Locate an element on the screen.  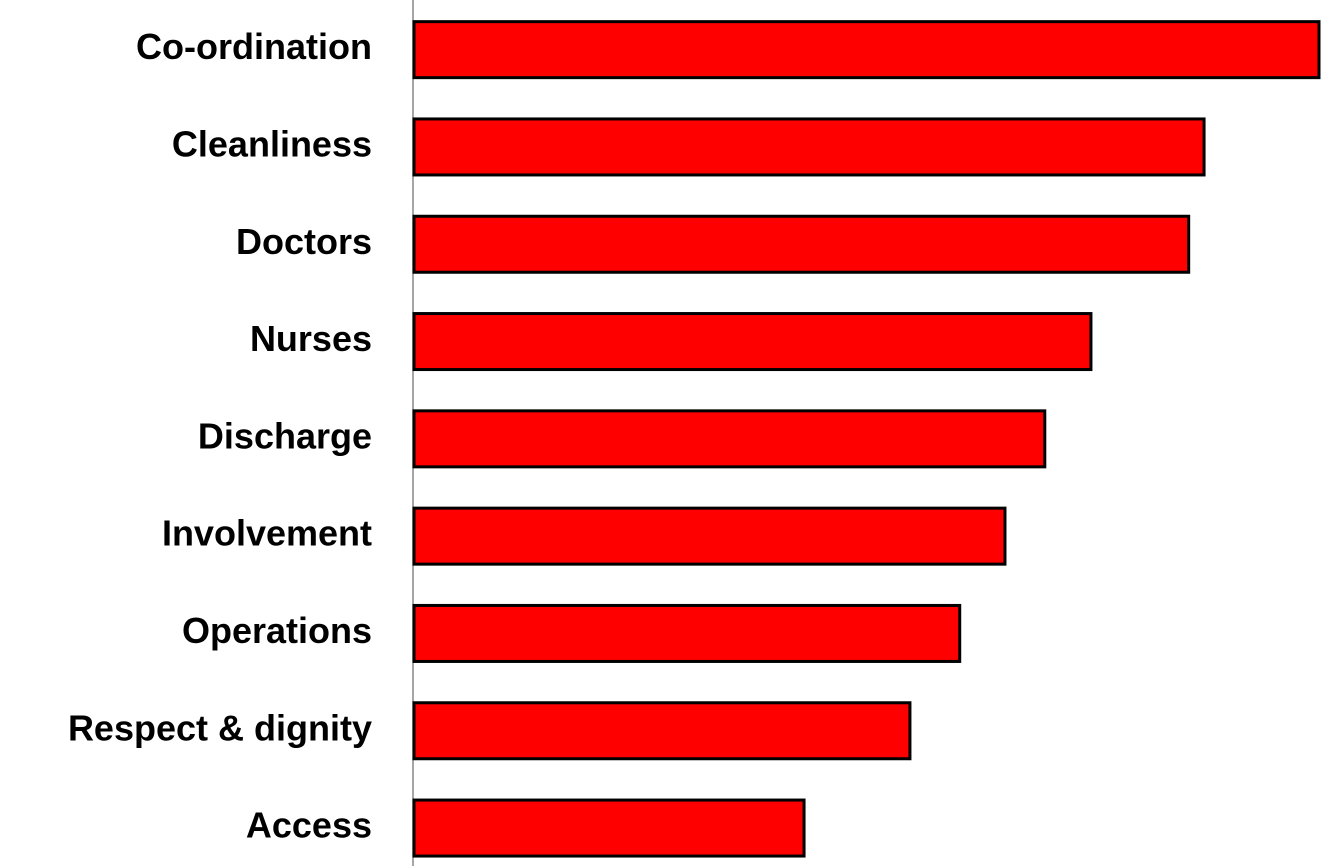
category-label: Access is located at coordinates (309, 825).